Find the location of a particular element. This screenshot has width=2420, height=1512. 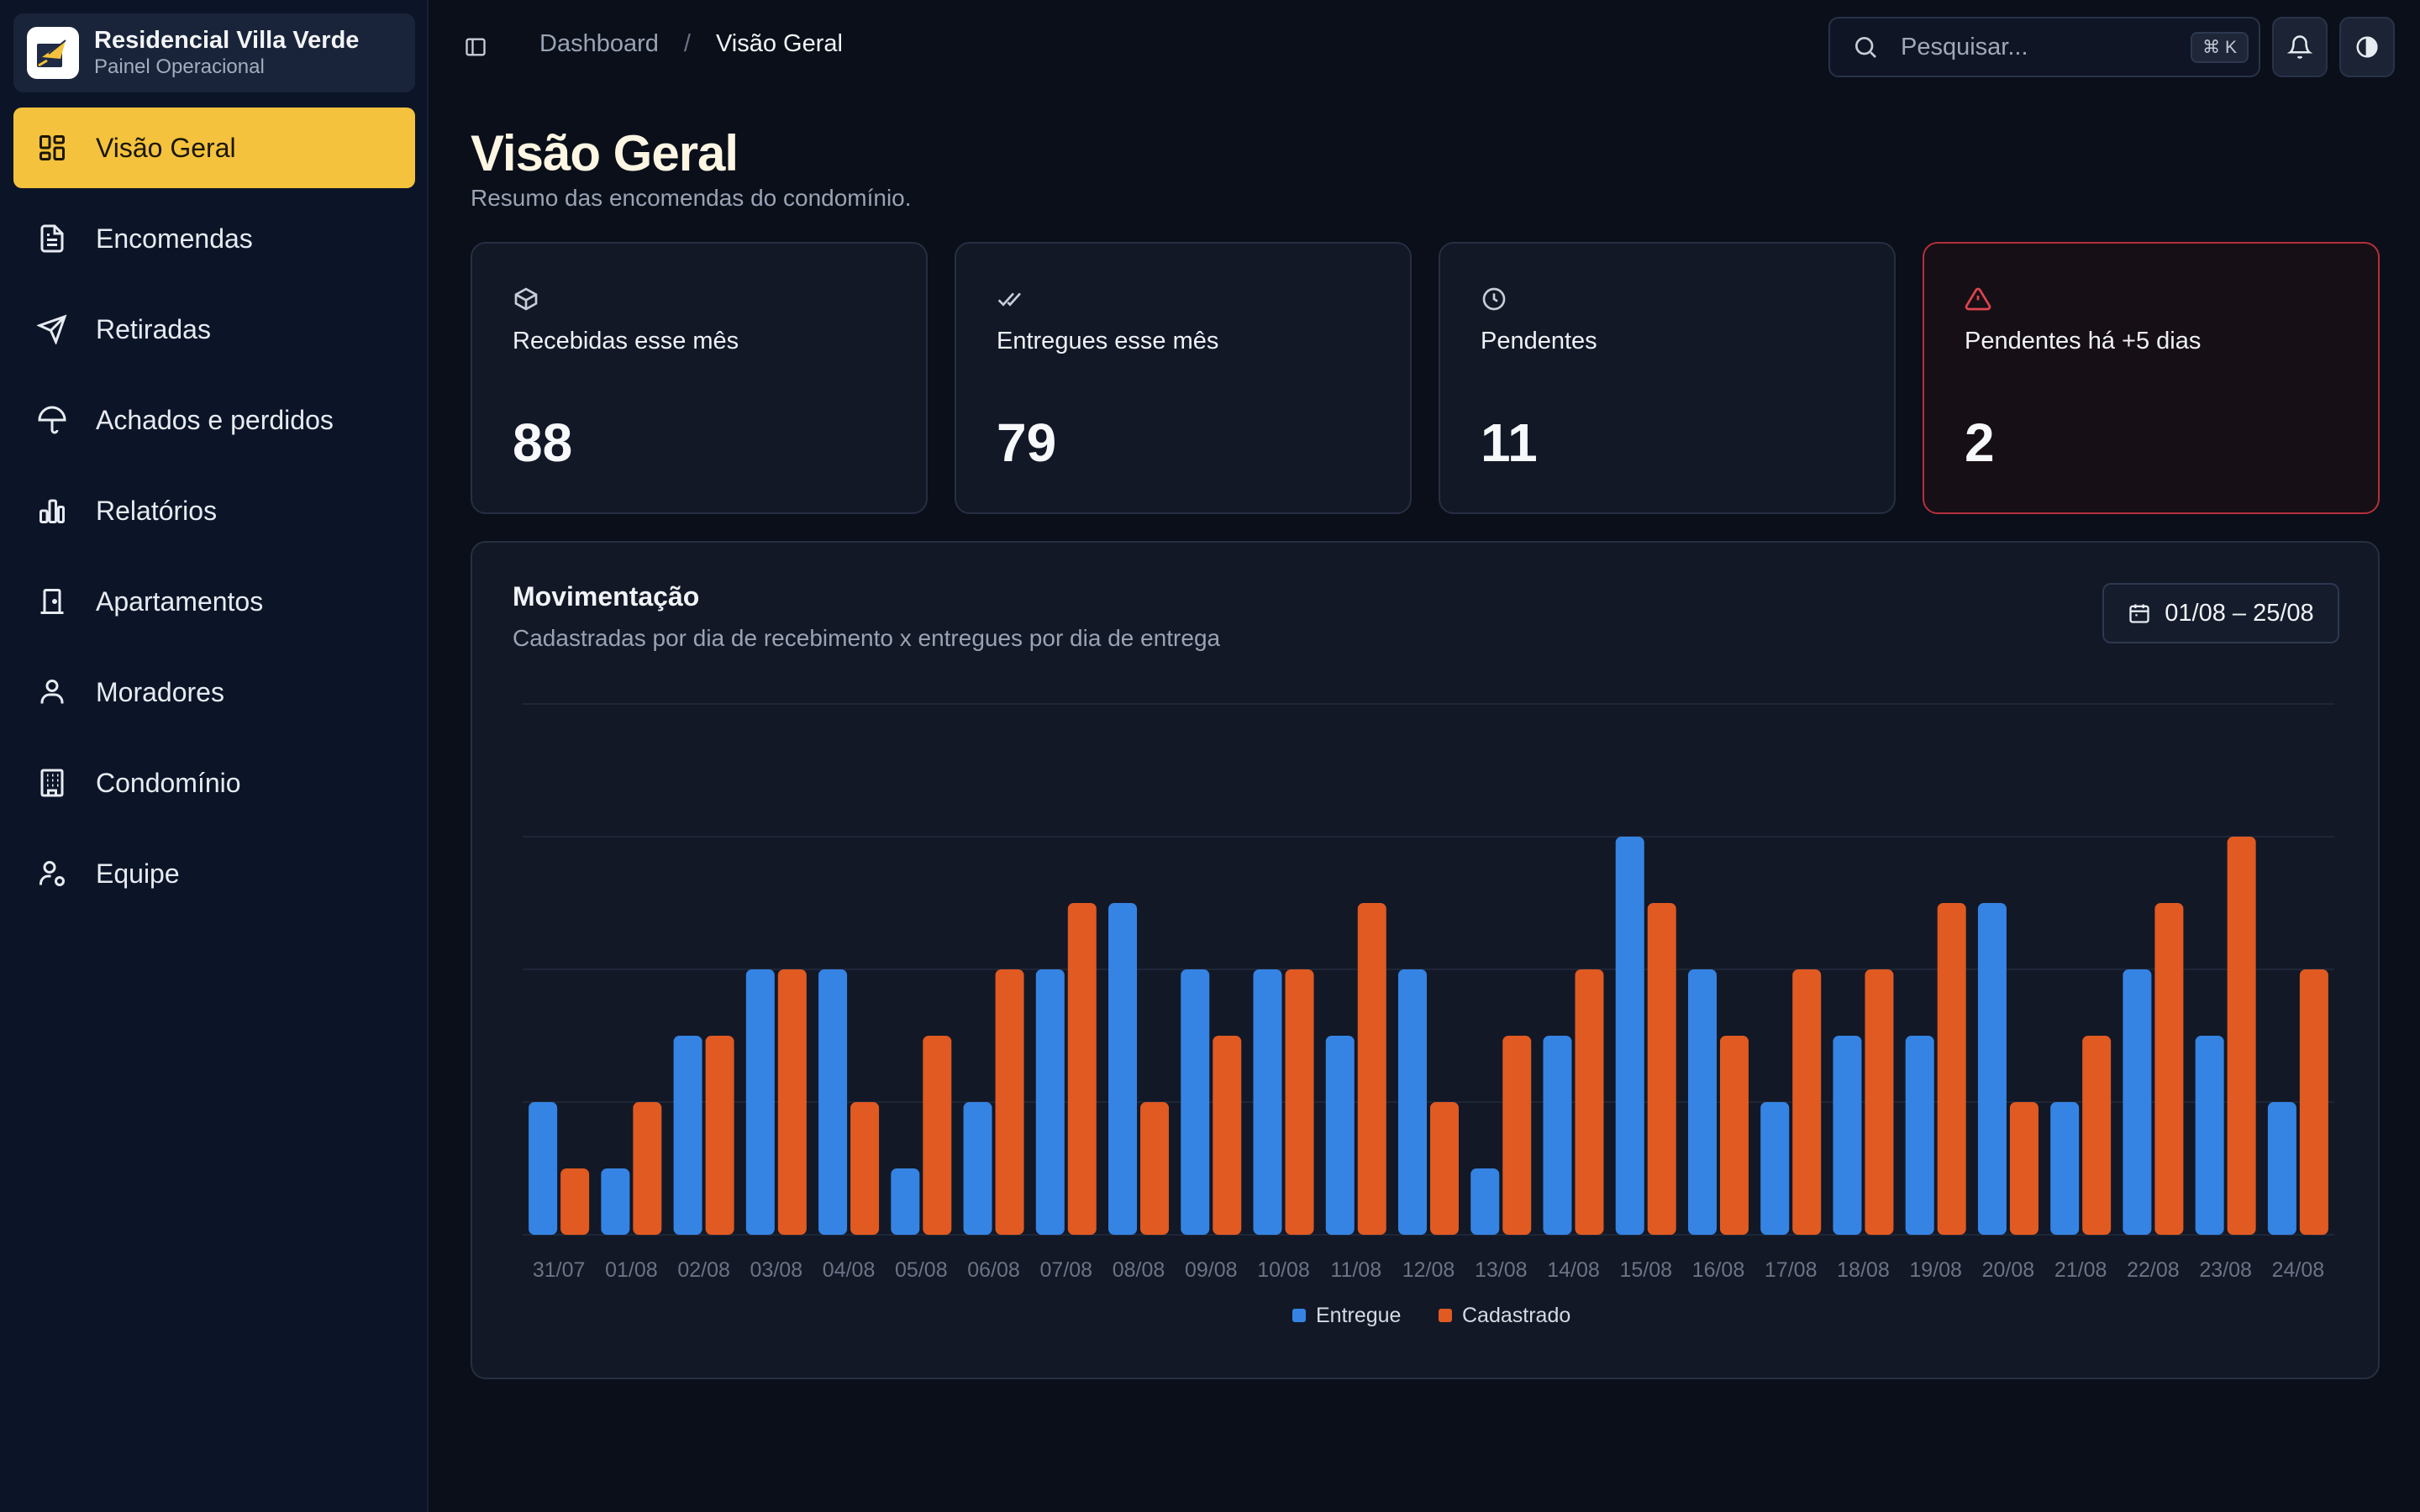

search-icon is located at coordinates (1865, 47).